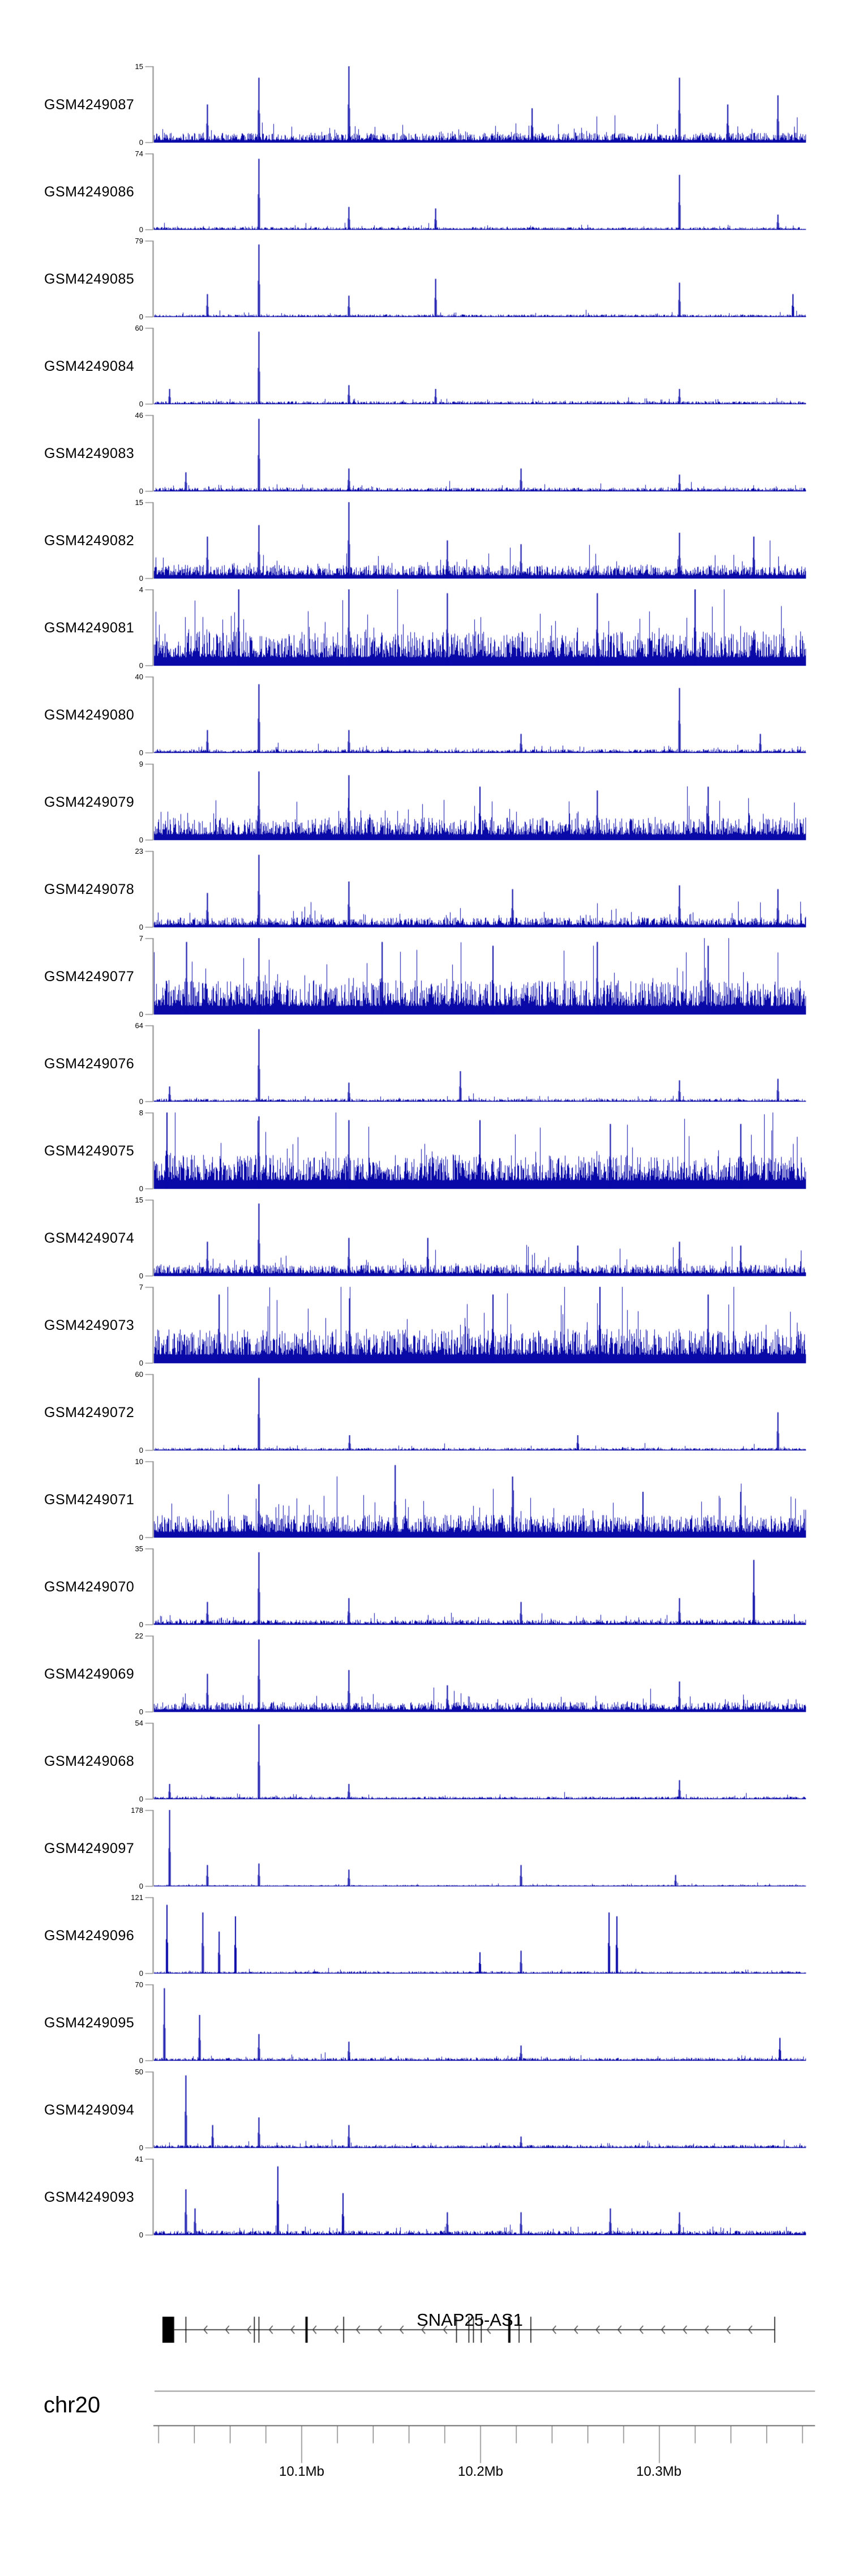 The width and height of the screenshot is (849, 2576). I want to click on track-label: GSM4249077, so click(89, 976).